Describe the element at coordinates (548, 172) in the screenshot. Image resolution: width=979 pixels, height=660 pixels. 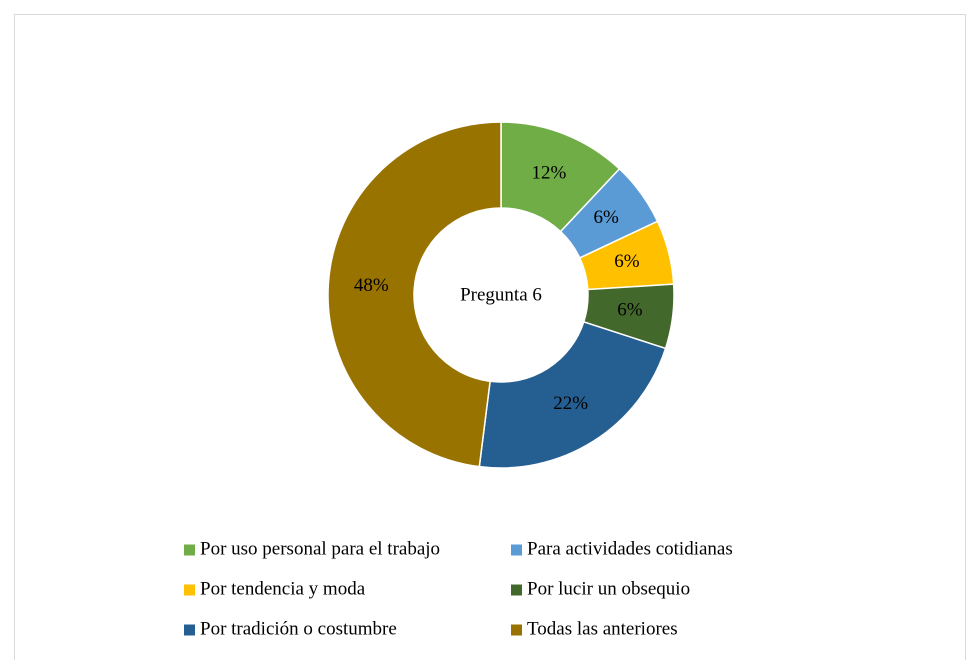
I see `data-label: 12%` at that location.